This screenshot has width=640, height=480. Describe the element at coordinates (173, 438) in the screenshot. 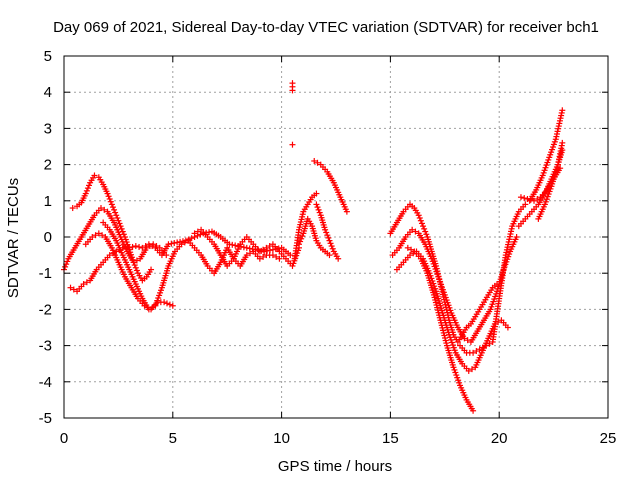

I see `x-tick-label: 5` at that location.